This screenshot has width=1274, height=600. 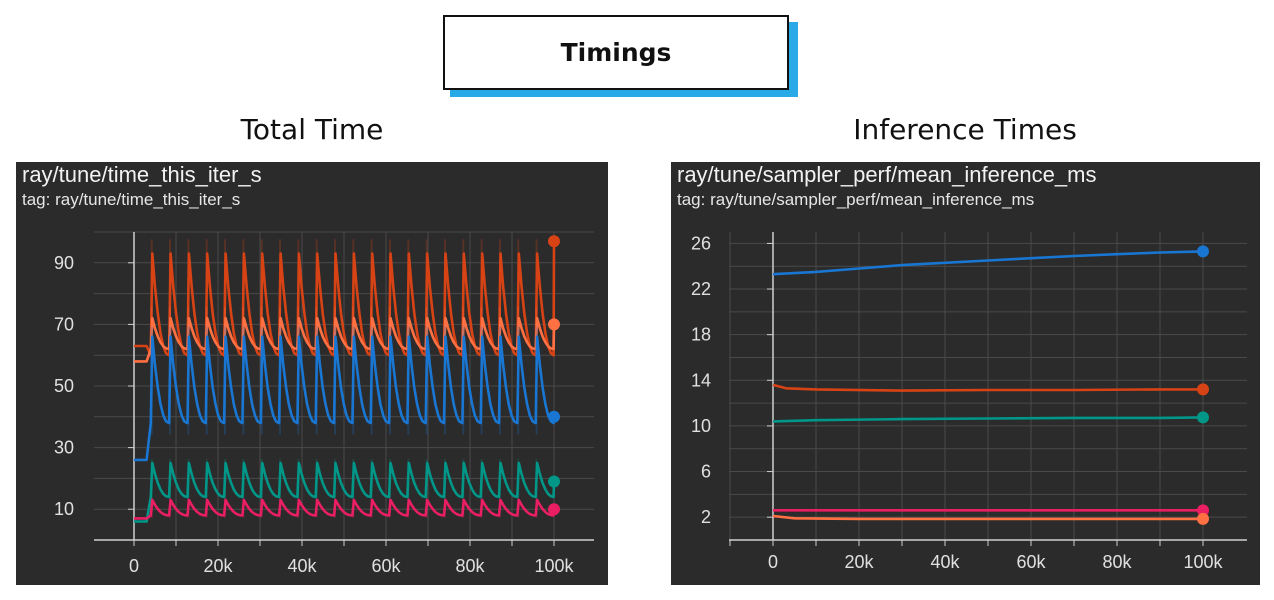 What do you see at coordinates (131, 199) in the screenshot?
I see `chart-tag: tag: ray/tune/time_this_iter_s` at bounding box center [131, 199].